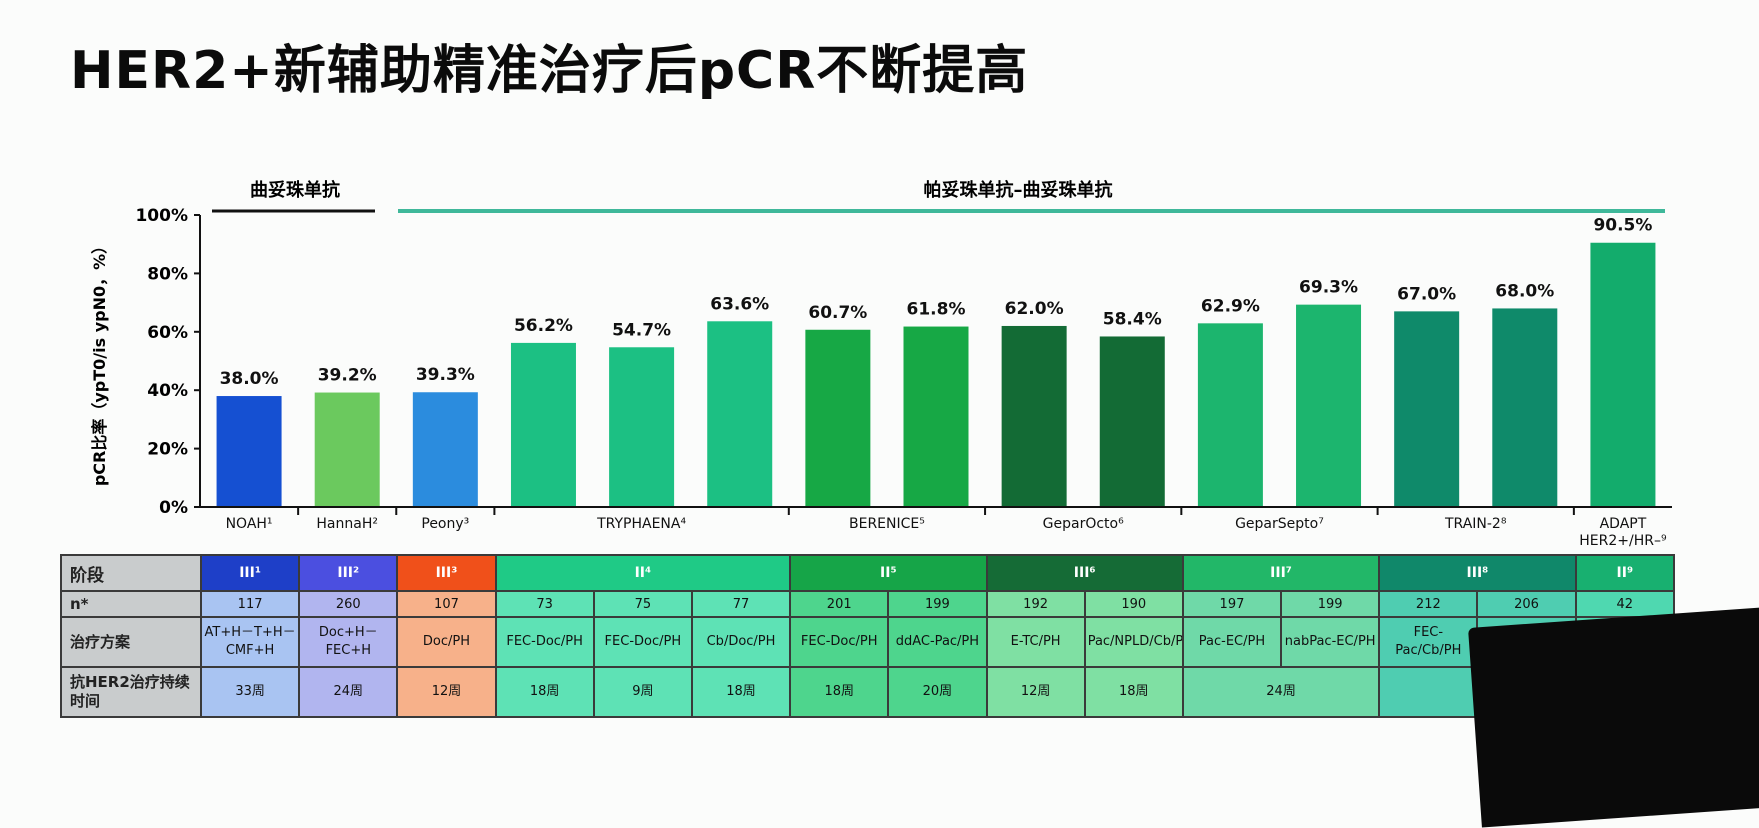  Describe the element at coordinates (936, 310) in the screenshot. I see `bar-value-label: 61.8%` at that location.